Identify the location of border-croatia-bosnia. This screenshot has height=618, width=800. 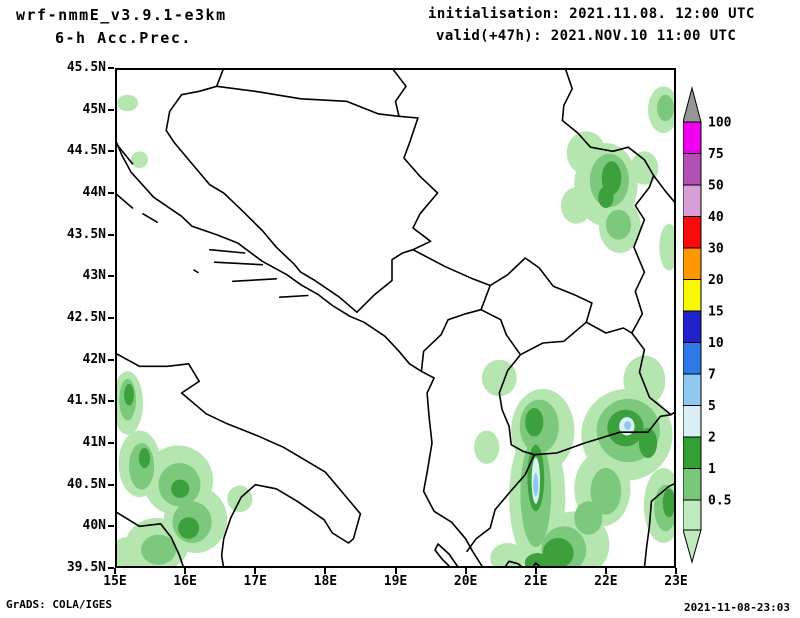
(261, 190).